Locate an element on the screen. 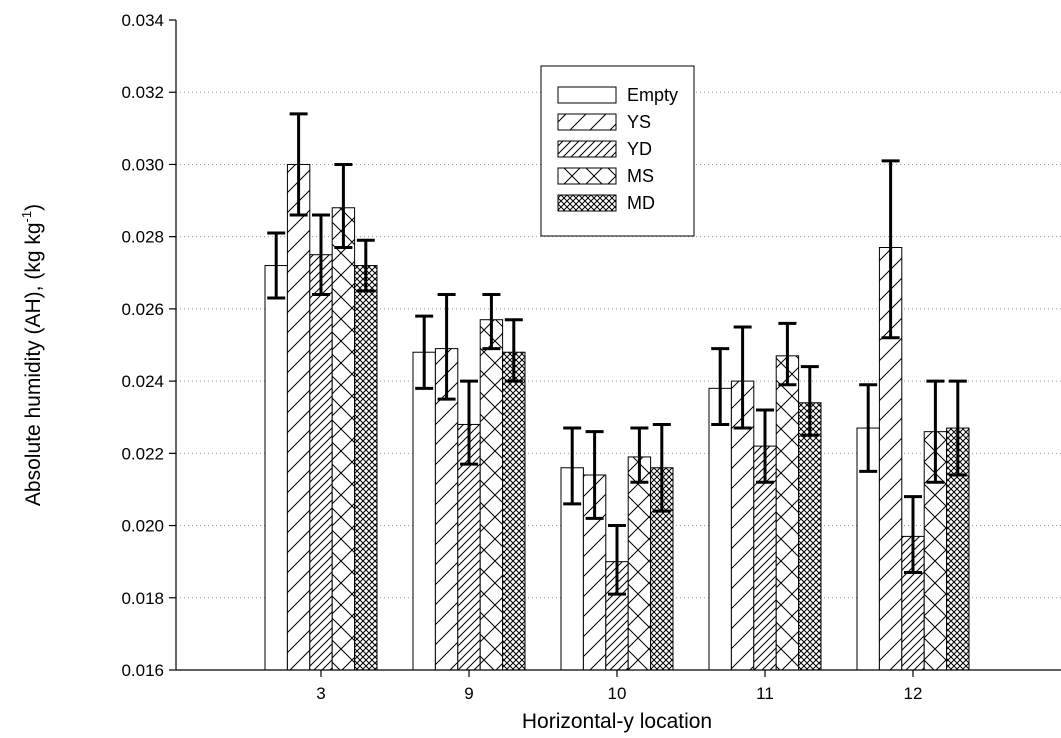 The height and width of the screenshot is (738, 1061). y-tick-label: 0.018 is located at coordinates (142, 598).